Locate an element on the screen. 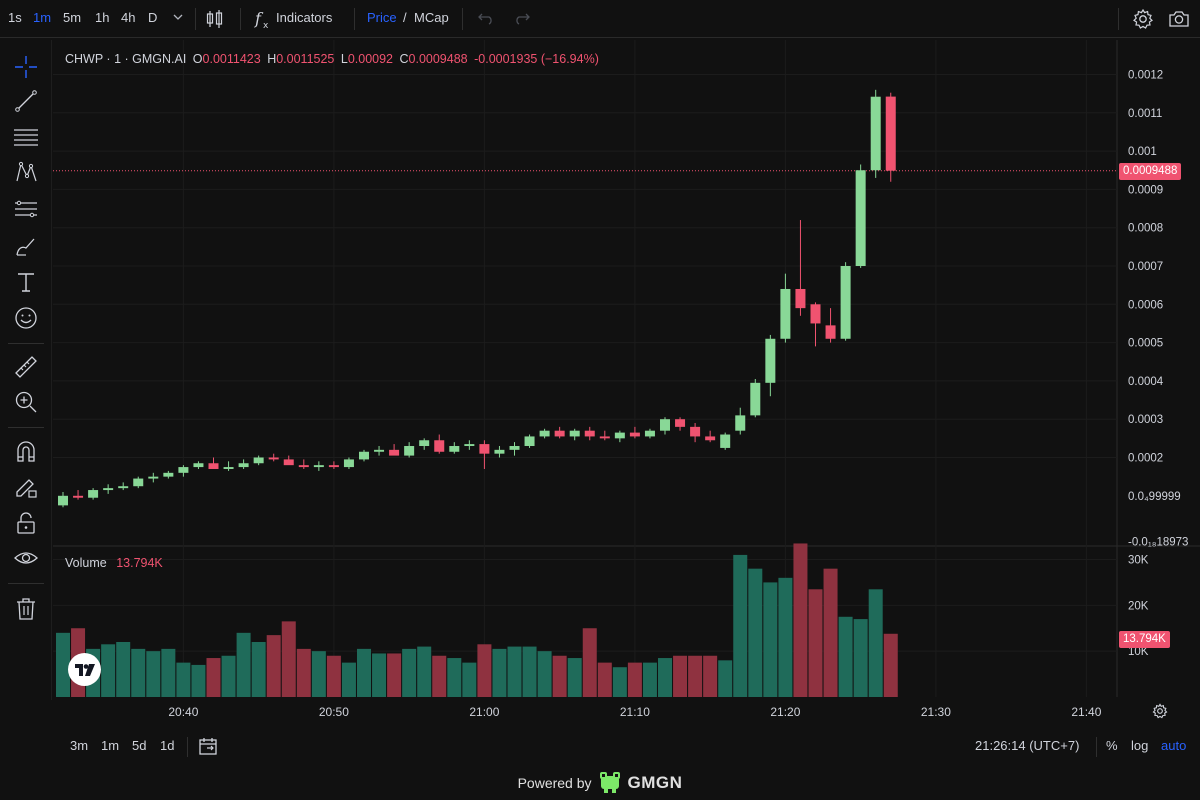 Image resolution: width=1200 pixels, height=800 pixels. indicators-button: Indicators is located at coordinates (304, 17).